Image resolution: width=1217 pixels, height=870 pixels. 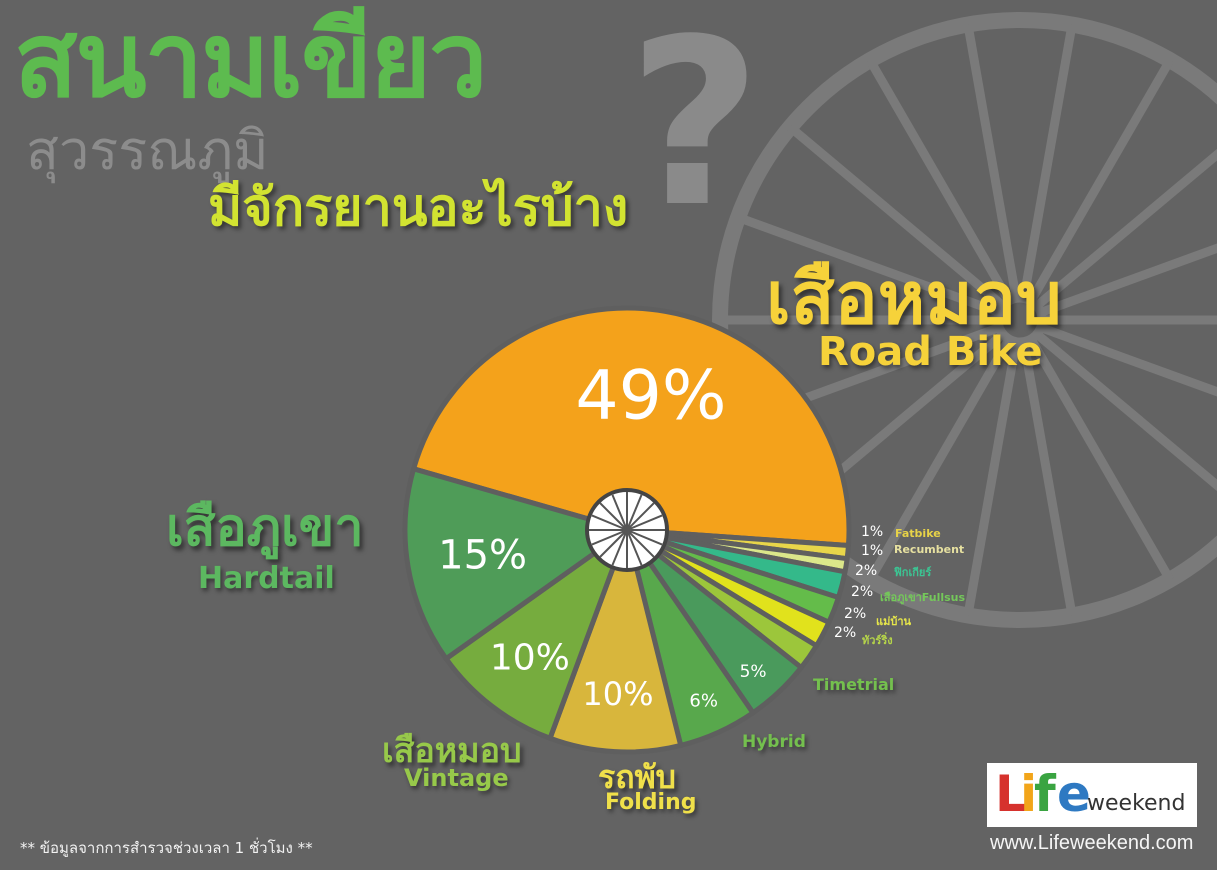 What do you see at coordinates (923, 597) in the screenshot?
I see `small-slice-name: เสือภูเขาFullsus` at bounding box center [923, 597].